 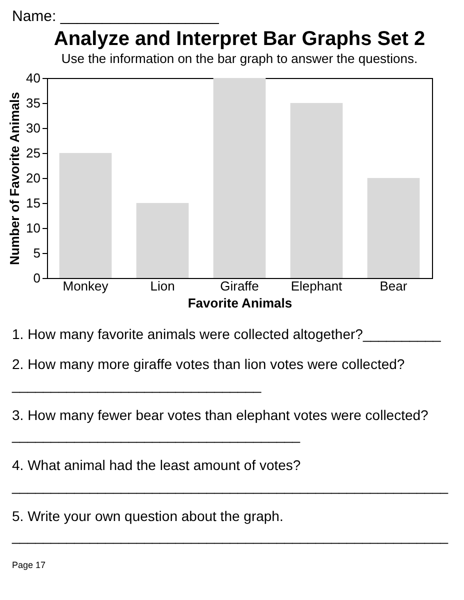 What do you see at coordinates (36, 278) in the screenshot?
I see `y-tick-label: 0` at bounding box center [36, 278].